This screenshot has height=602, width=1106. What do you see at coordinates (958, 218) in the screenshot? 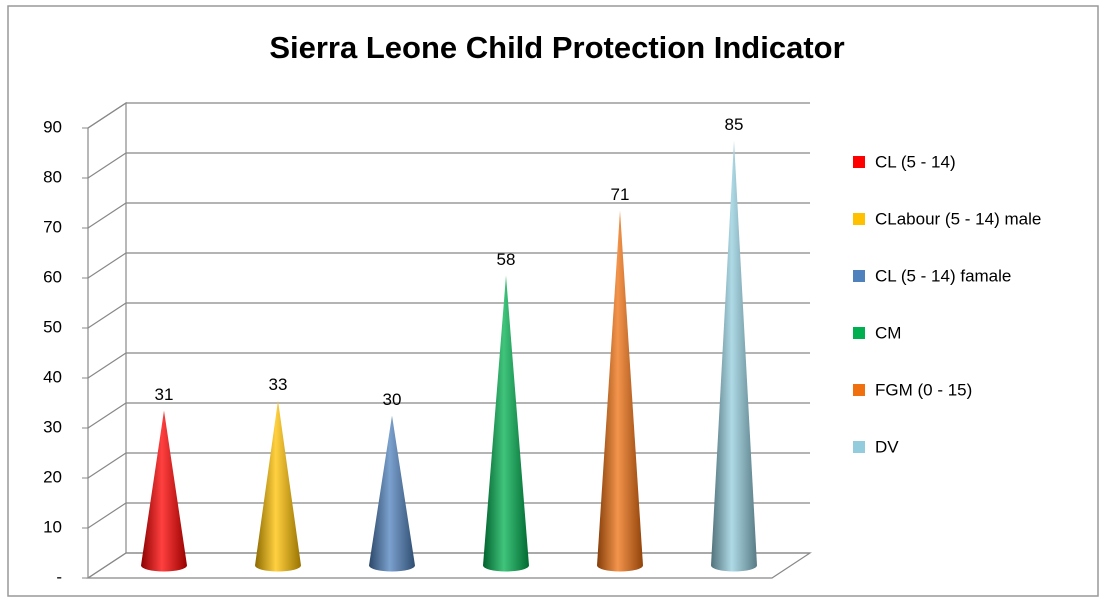
I see `legend-label: CLabour (5 - 14) male` at bounding box center [958, 218].